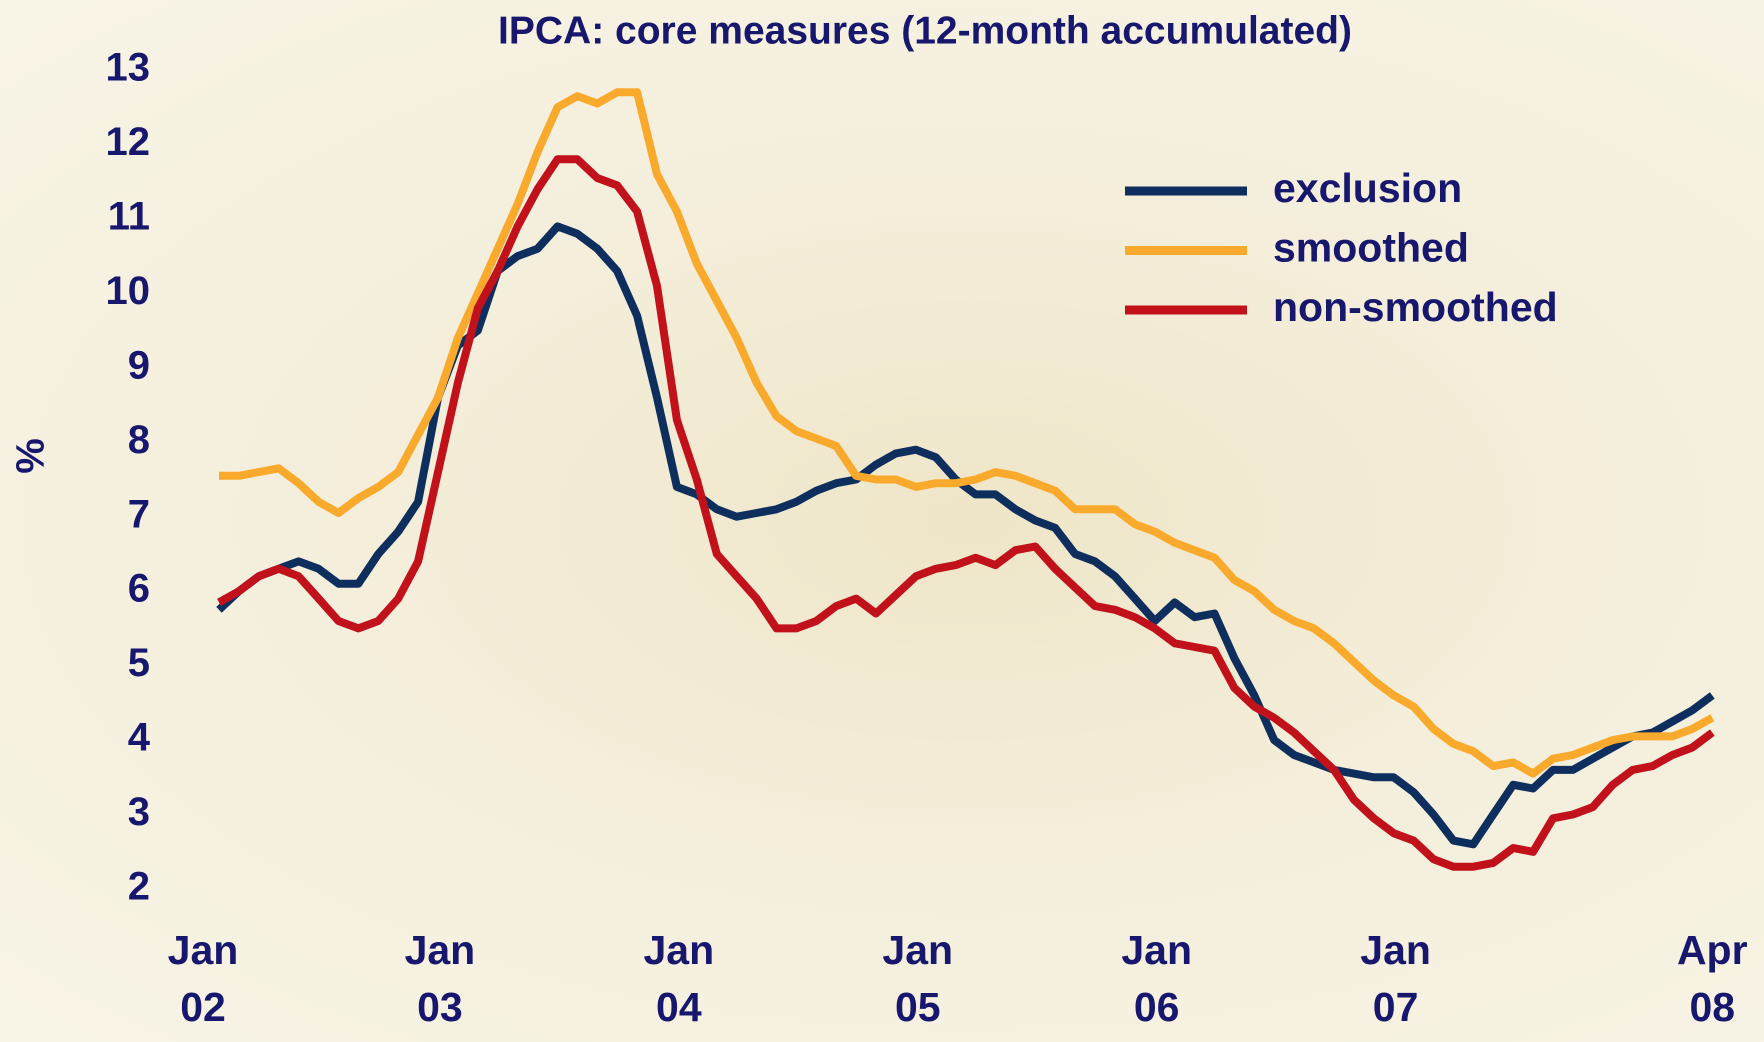  I want to click on y-tick-label: 4, so click(139, 738).